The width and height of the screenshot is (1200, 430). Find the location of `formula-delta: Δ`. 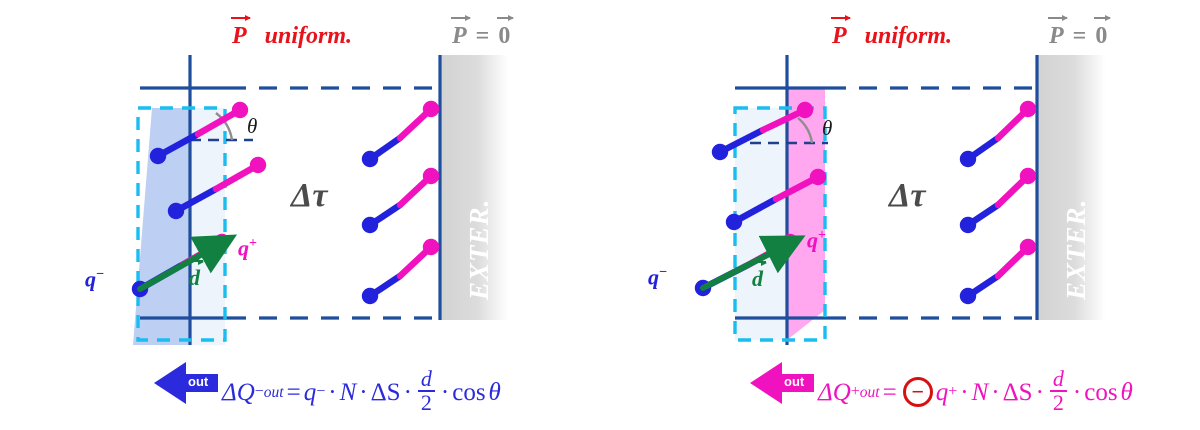

formula-delta: Δ is located at coordinates (825, 392).